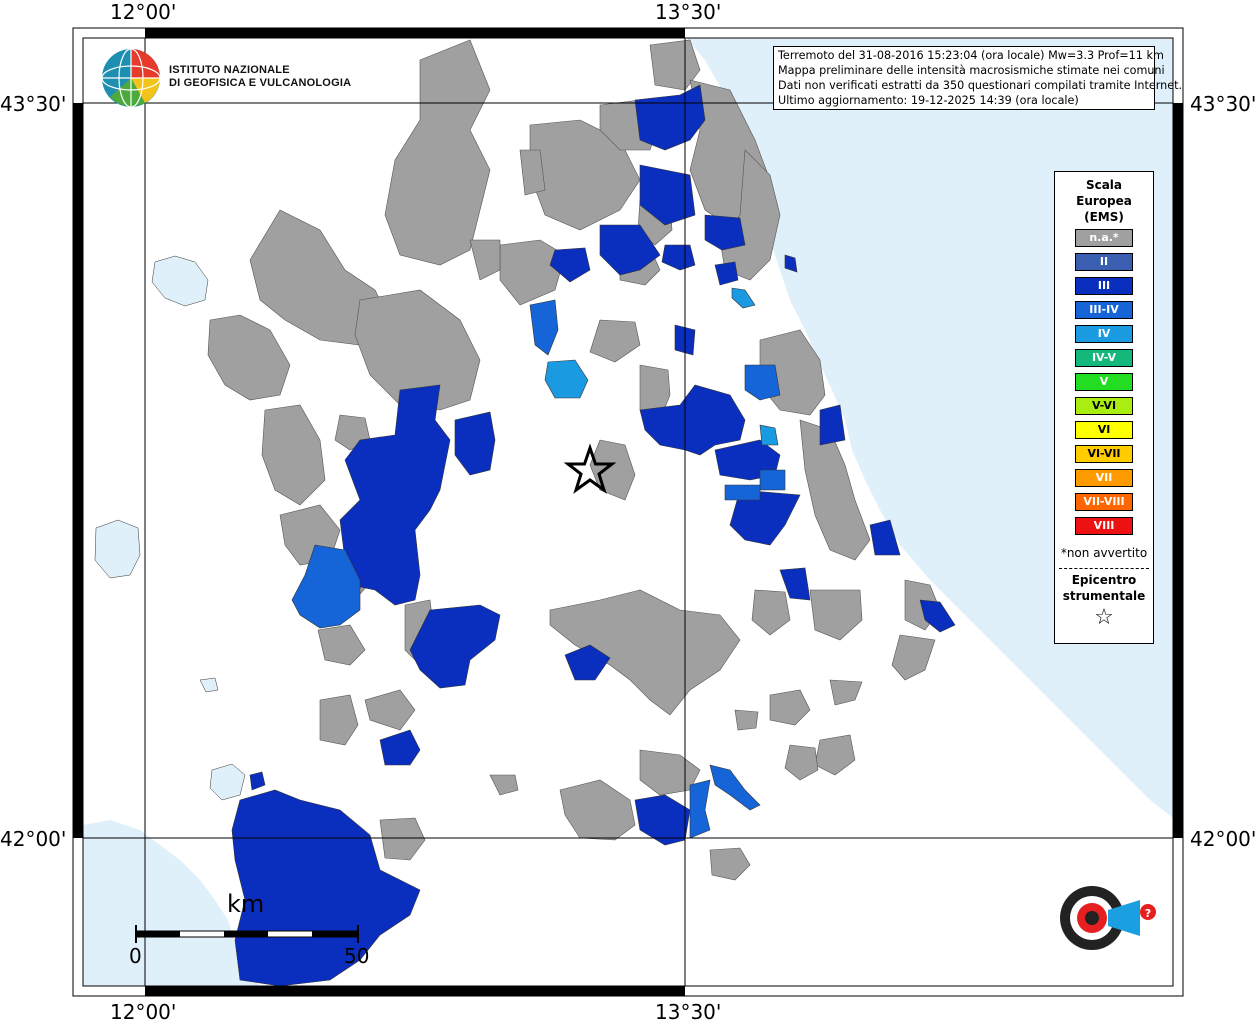 The height and width of the screenshot is (1024, 1256). I want to click on lake-trasimeno, so click(180, 281).